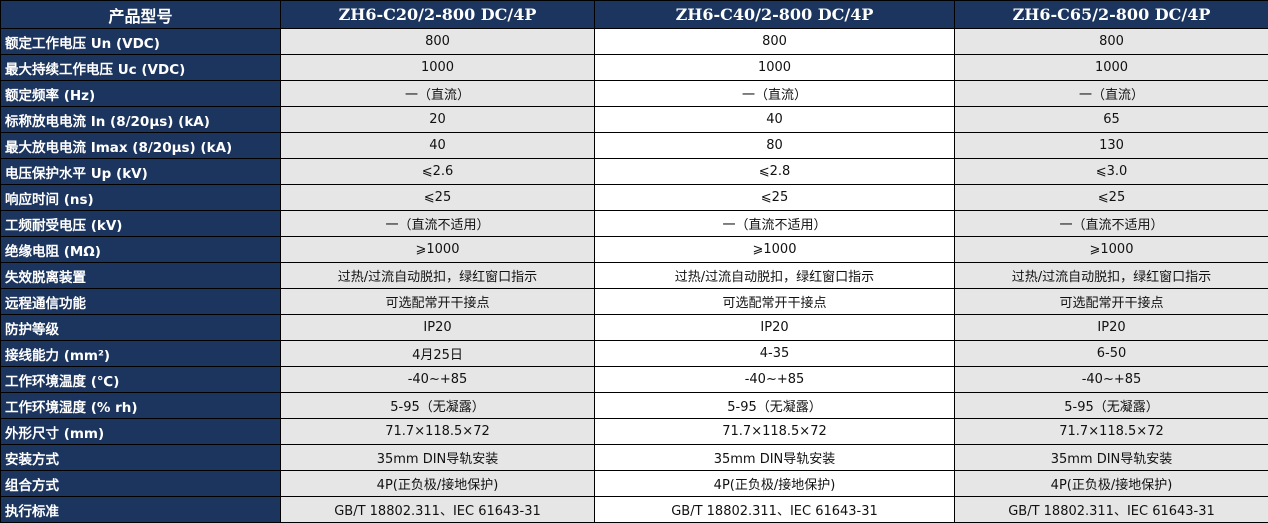 The image size is (1268, 523). Describe the element at coordinates (1111, 145) in the screenshot. I see `row-value: 130` at that location.